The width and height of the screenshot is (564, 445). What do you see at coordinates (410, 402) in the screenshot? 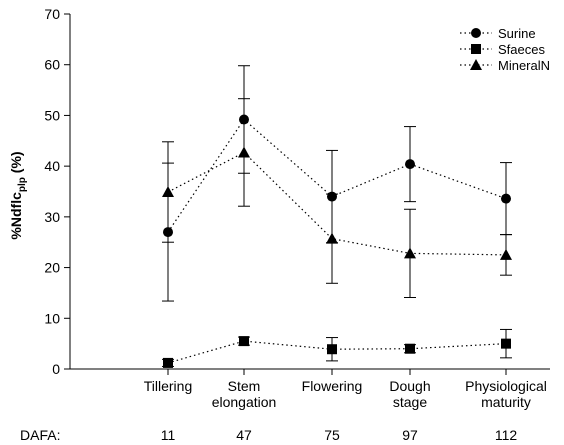
I see `x-tick-label-line: stage` at bounding box center [410, 402].